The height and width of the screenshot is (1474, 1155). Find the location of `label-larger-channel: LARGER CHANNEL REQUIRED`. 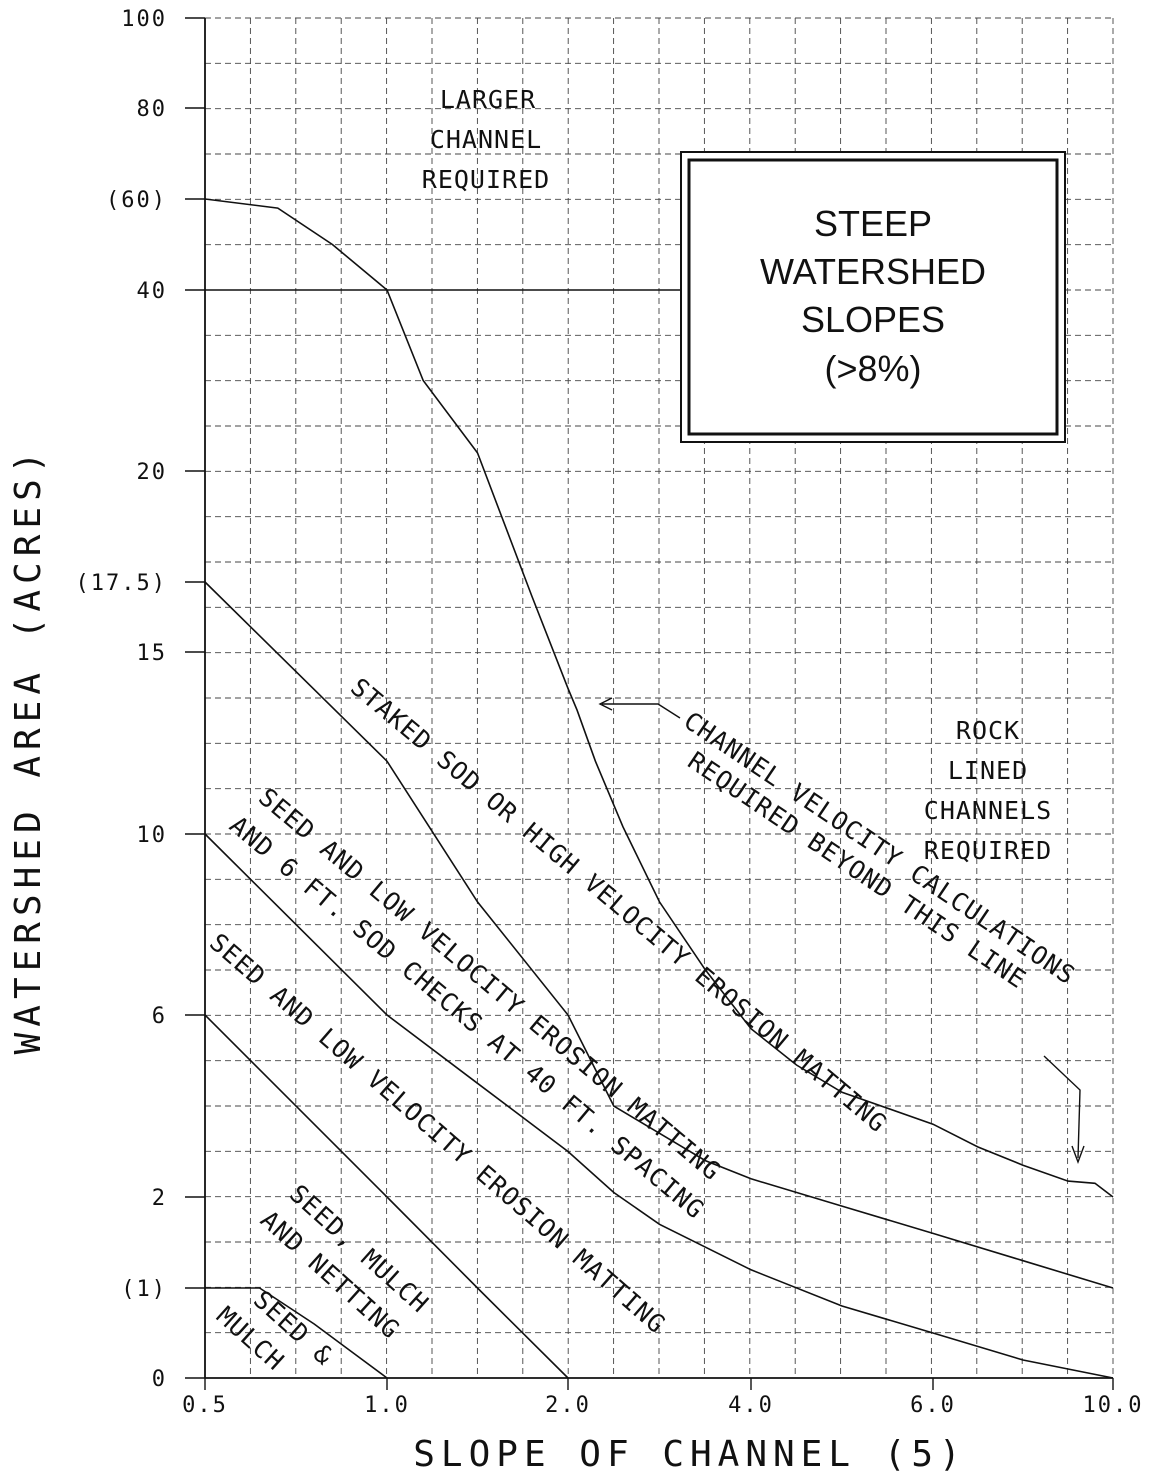

label-larger-channel: LARGER CHANNEL REQUIRED is located at coordinates (486, 139).